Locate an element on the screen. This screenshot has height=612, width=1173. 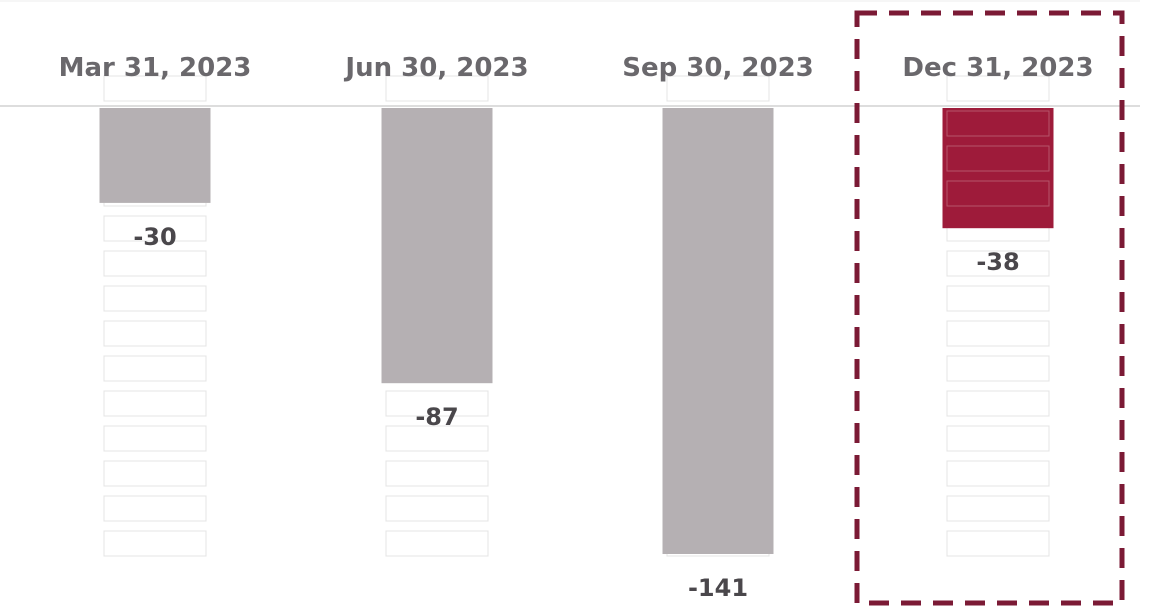
category-label-jun-30-2023: Jun 30, 2023 is located at coordinates (435, 68).